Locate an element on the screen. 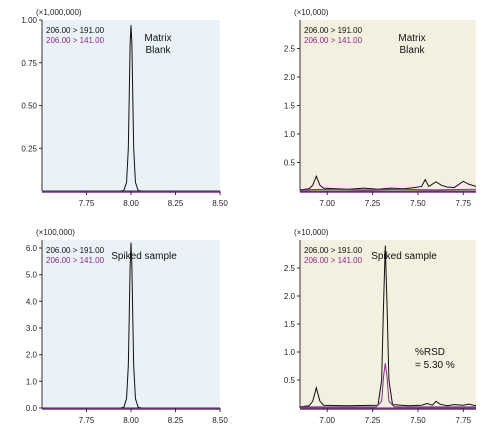  y-tick-label: 0.25 is located at coordinates (29, 148).